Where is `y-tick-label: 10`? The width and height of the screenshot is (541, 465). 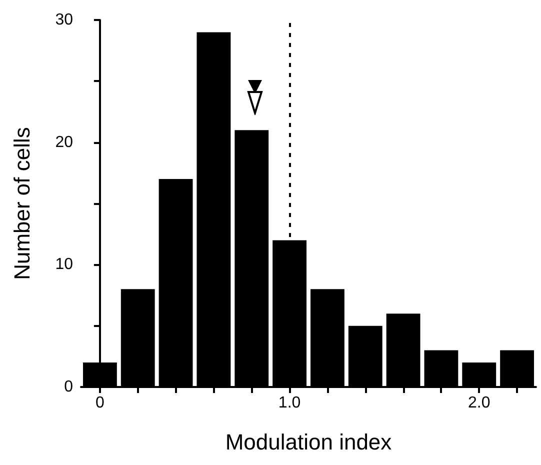 y-tick-label: 10 is located at coordinates (64, 265).